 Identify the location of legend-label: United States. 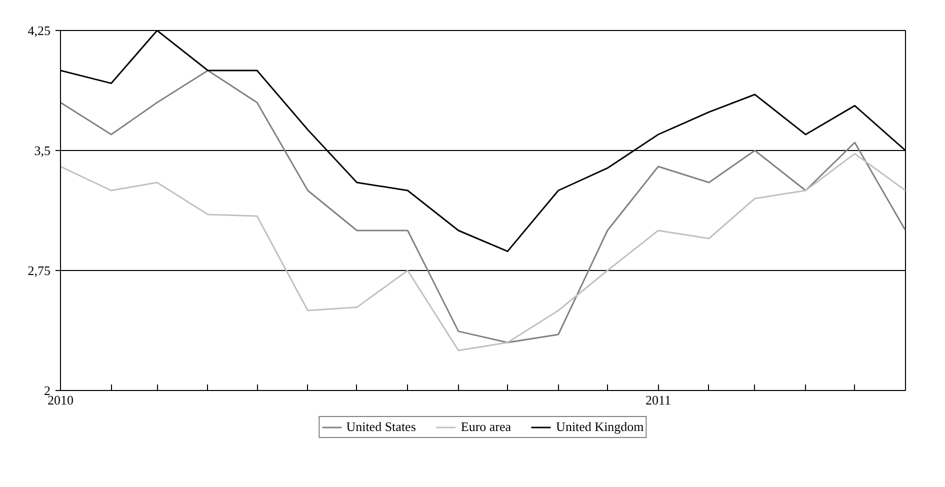
(381, 427).